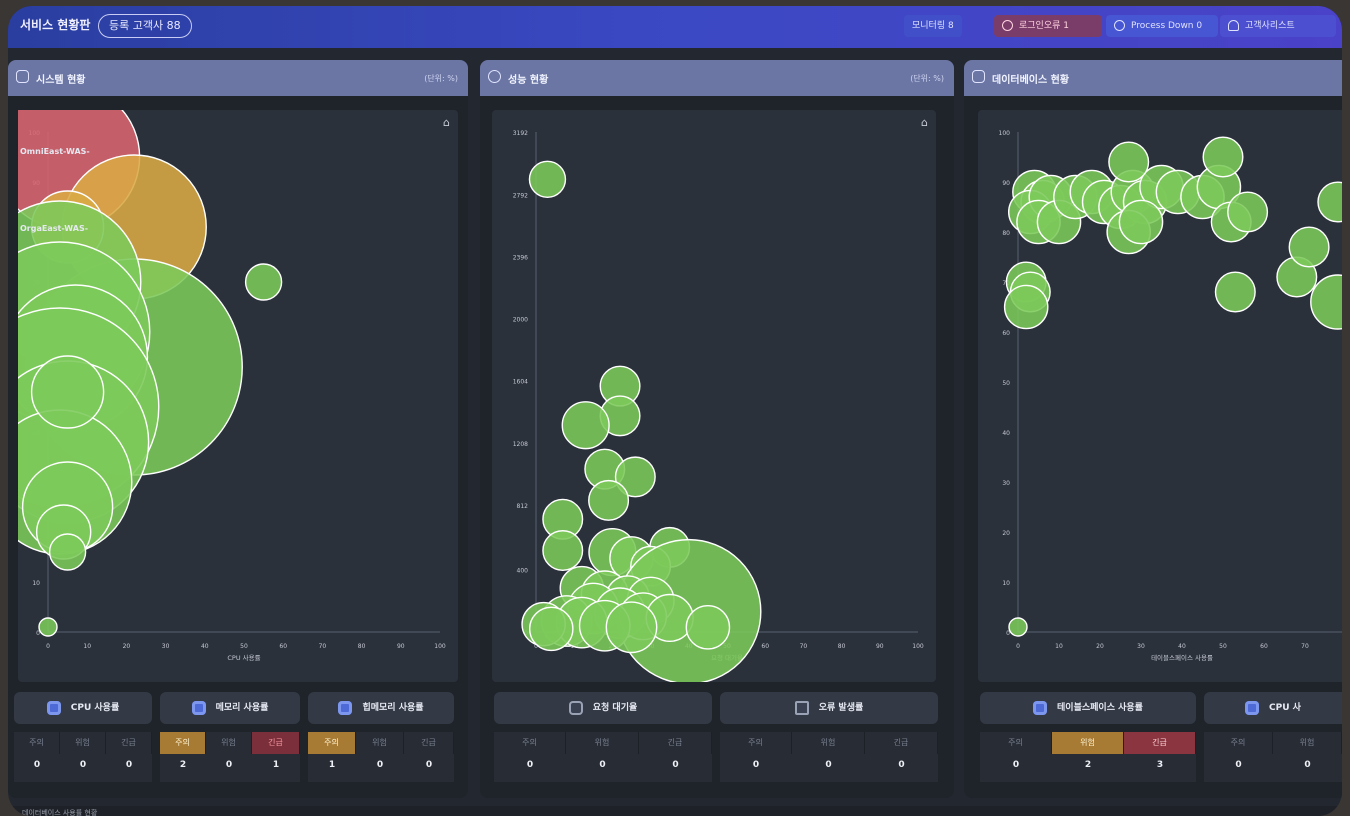  What do you see at coordinates (48, 646) in the screenshot?
I see `x-tick-label: 0` at bounding box center [48, 646].